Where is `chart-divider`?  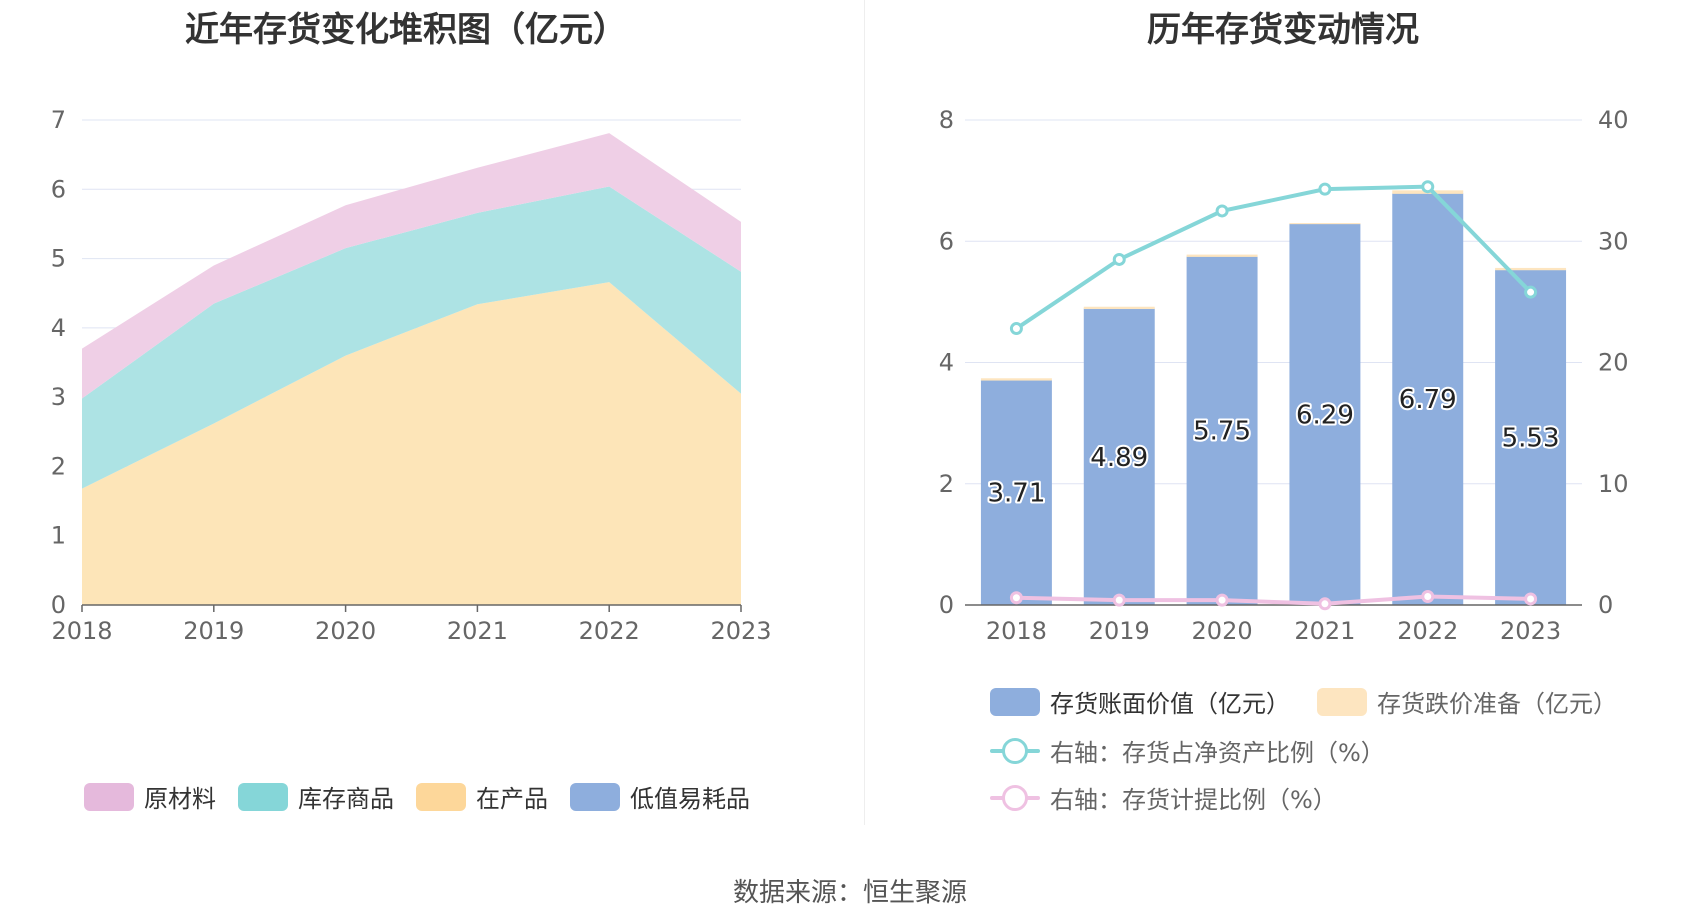
chart-divider is located at coordinates (864, 412).